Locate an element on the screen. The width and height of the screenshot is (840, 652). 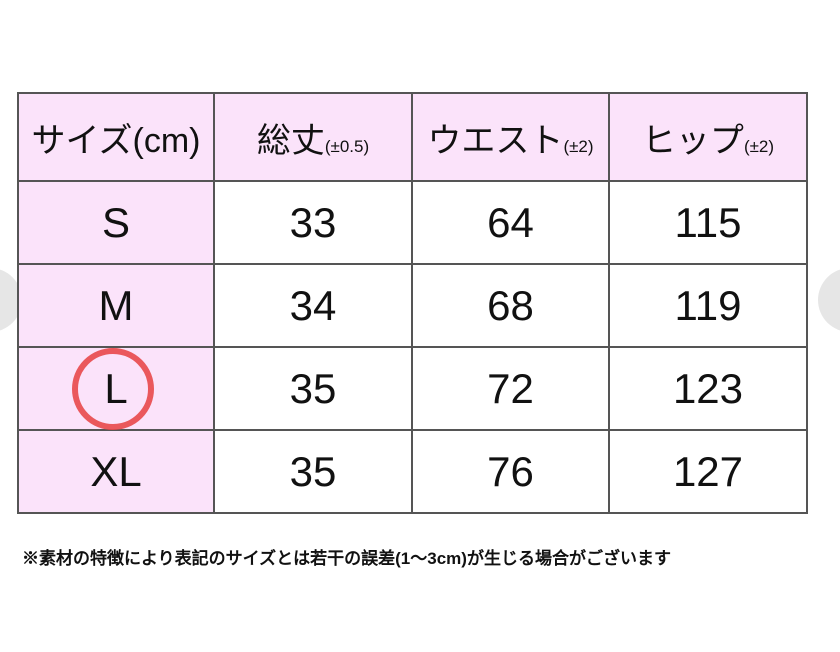
waist-cell: 68 is located at coordinates (510, 305).